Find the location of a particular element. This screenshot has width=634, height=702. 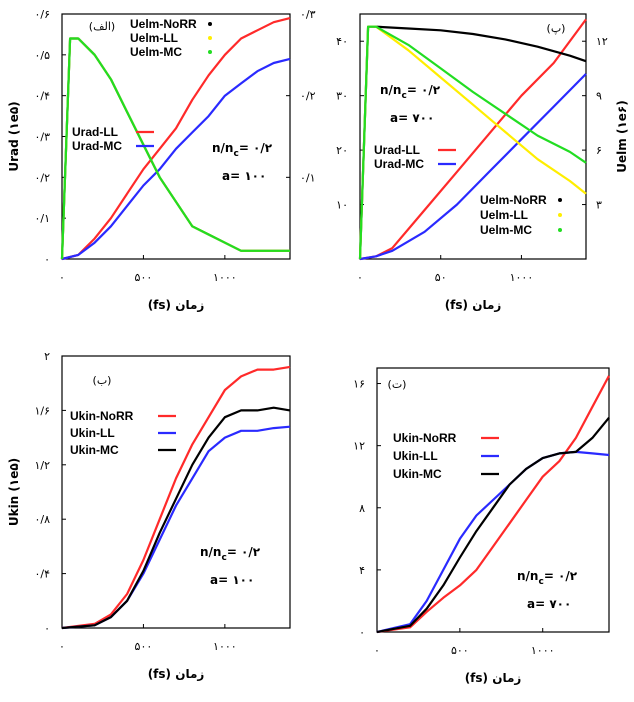

y-tick-label: ۴ is located at coordinates (362, 570).